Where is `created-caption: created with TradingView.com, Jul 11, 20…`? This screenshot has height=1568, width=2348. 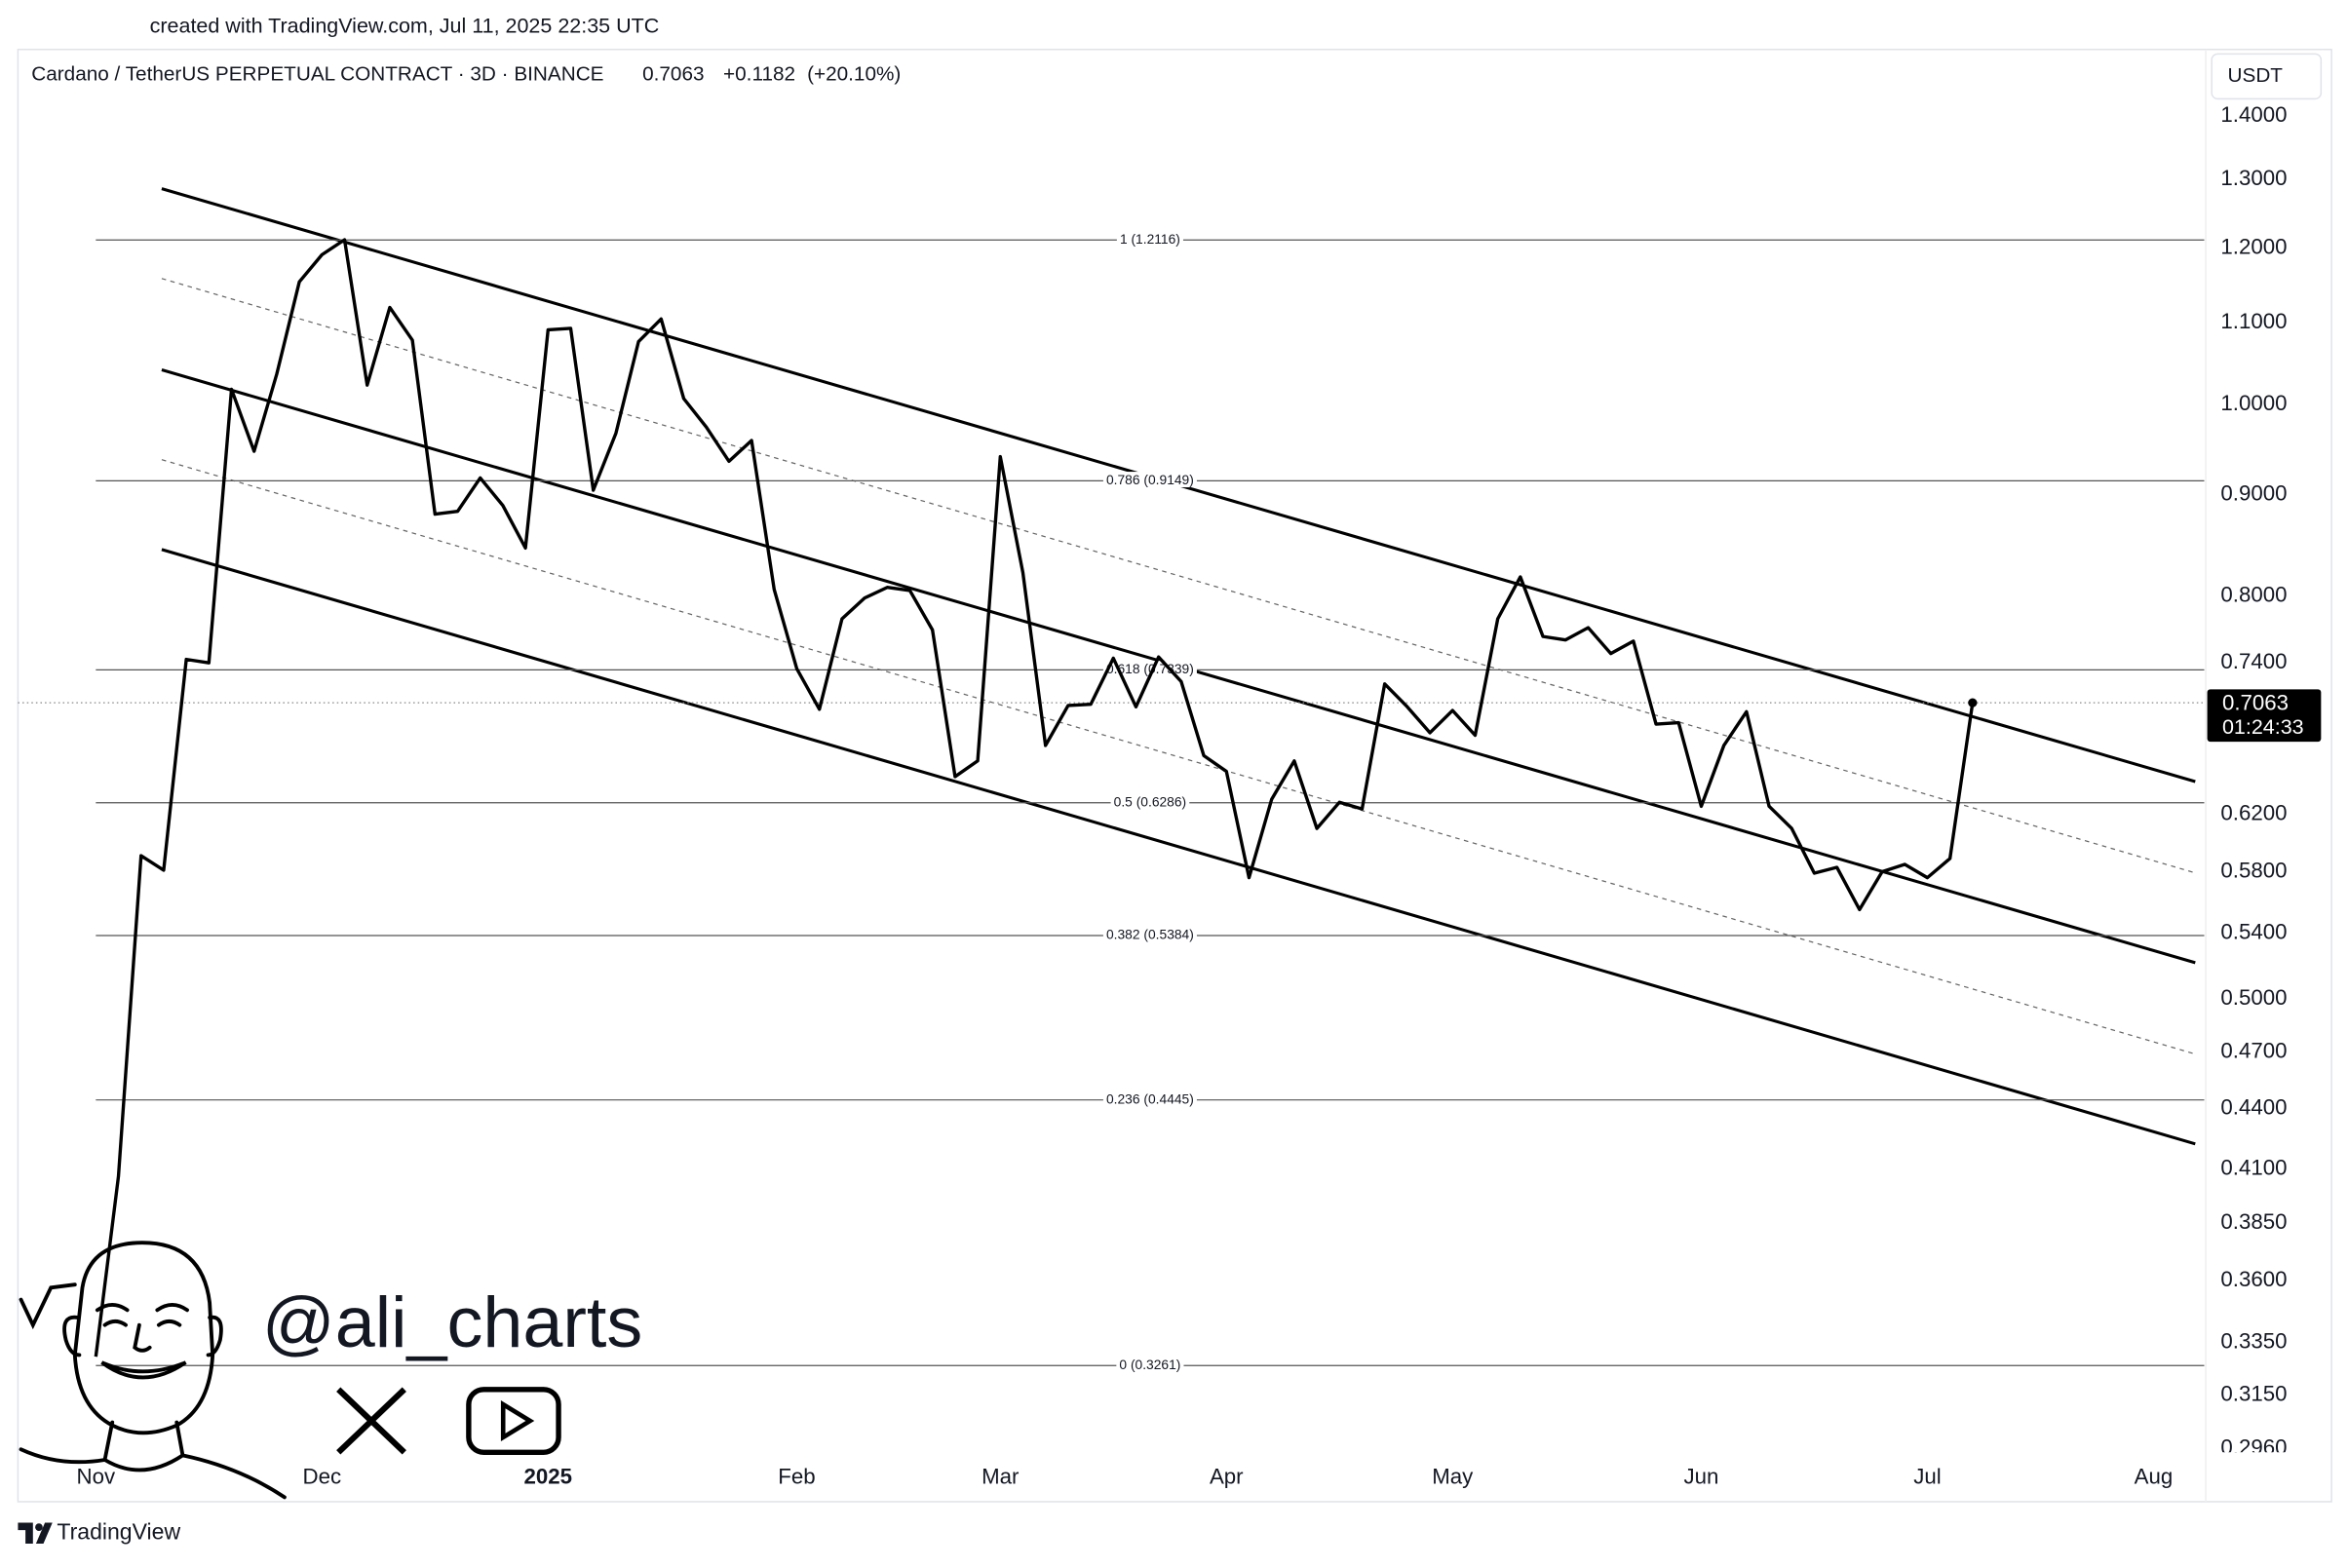
created-caption: created with TradingView.com, Jul 11, 20… is located at coordinates (405, 25).